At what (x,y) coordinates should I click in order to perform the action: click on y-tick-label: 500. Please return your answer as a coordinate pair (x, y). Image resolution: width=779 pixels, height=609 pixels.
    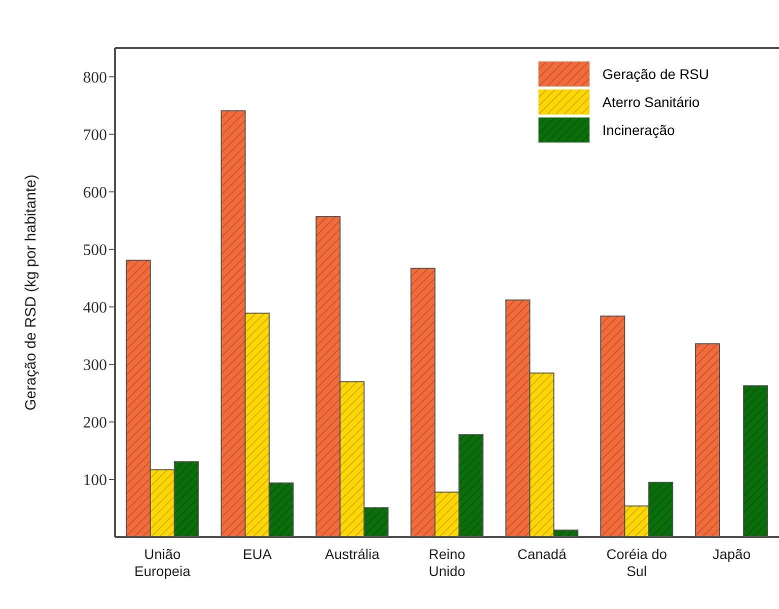
    Looking at the image, I should click on (95, 251).